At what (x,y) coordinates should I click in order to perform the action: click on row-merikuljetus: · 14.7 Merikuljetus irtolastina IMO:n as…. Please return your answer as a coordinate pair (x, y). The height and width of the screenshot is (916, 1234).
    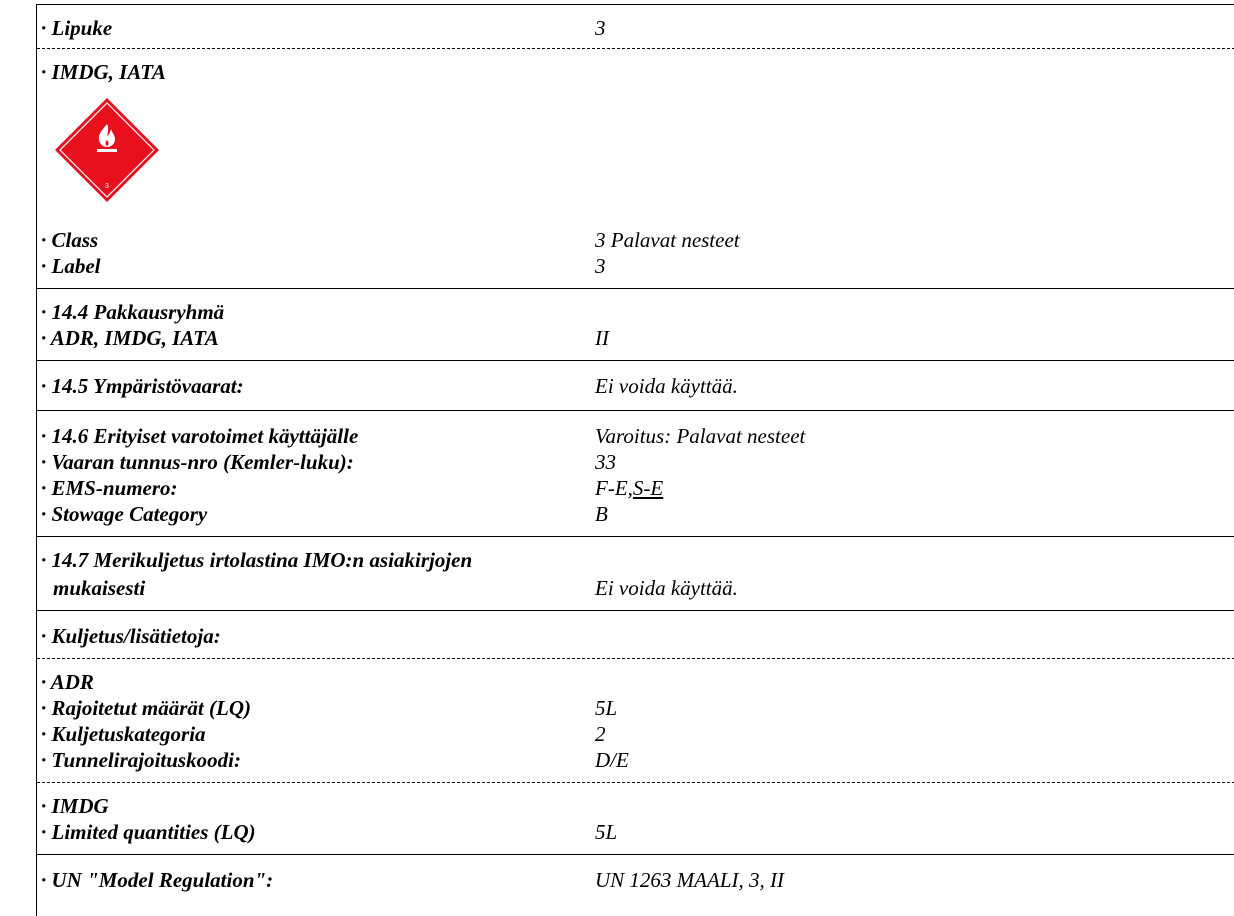
    Looking at the image, I should click on (635, 560).